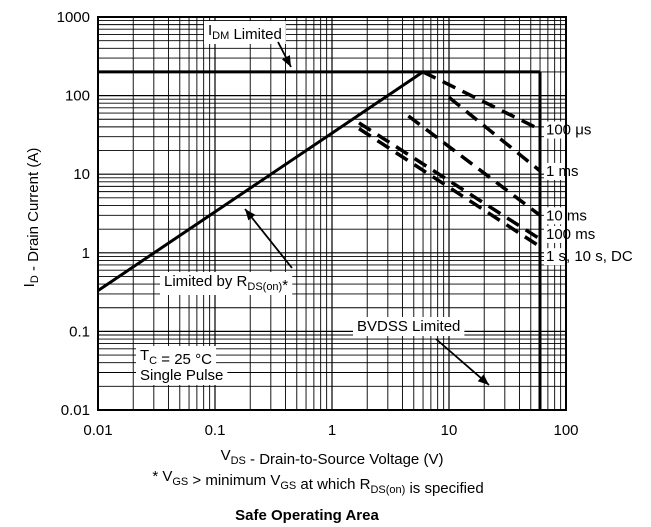  What do you see at coordinates (250, 215) in the screenshot?
I see `annotation-arrow-rds-head` at bounding box center [250, 215].